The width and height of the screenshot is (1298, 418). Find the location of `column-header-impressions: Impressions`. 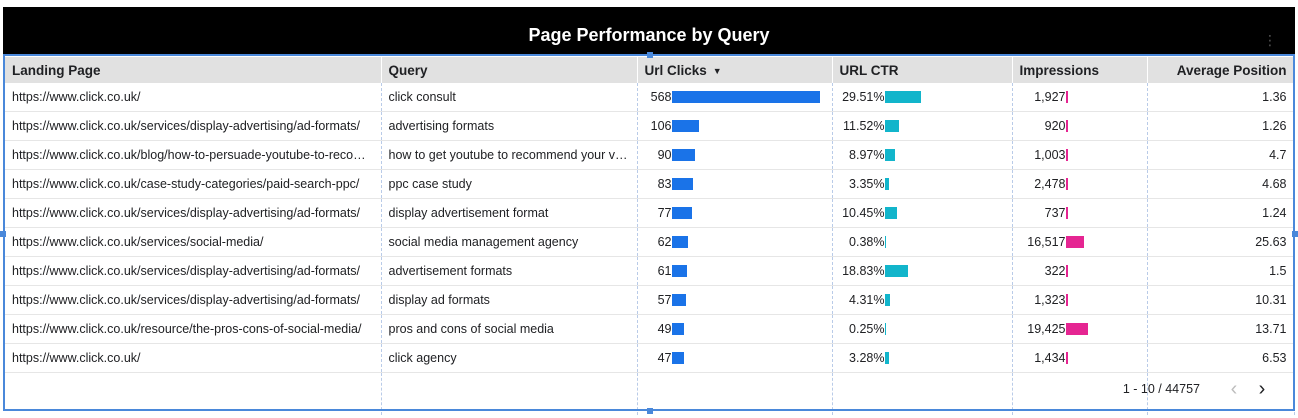

column-header-impressions: Impressions is located at coordinates (1080, 70).